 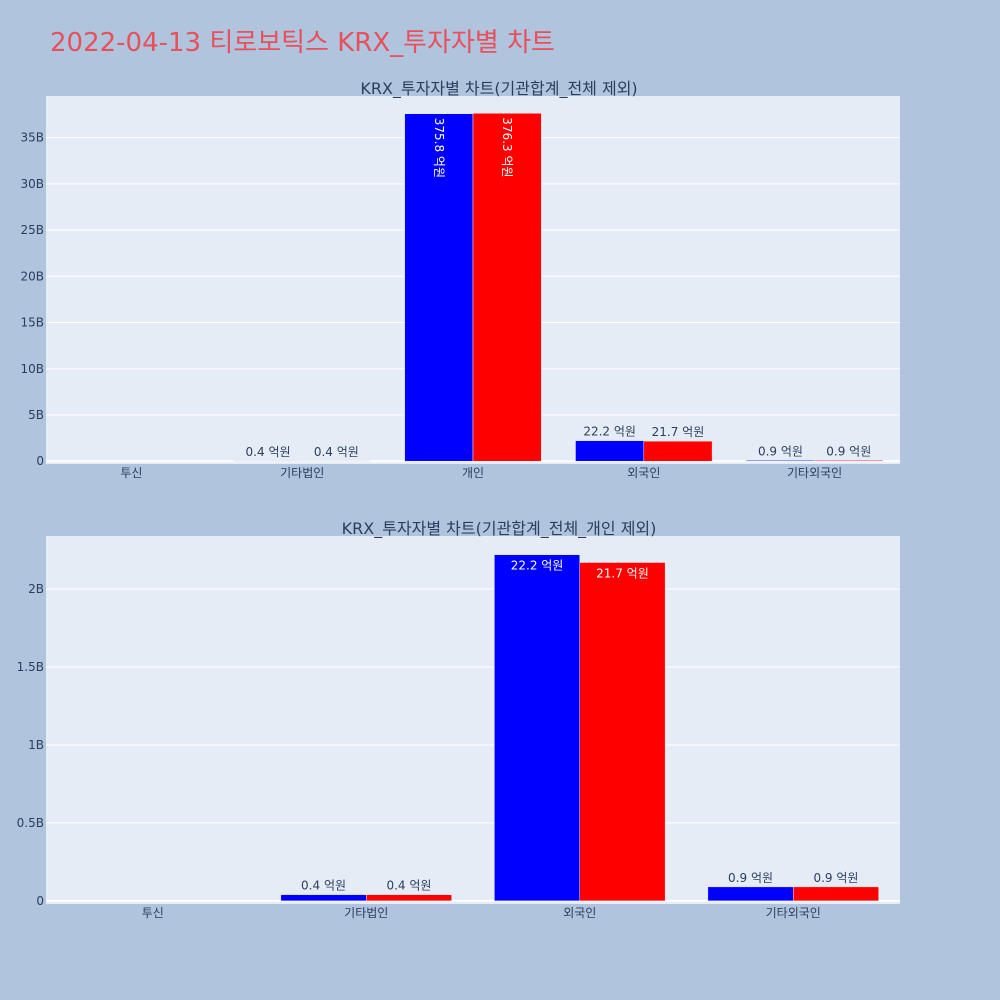 I want to click on y-tick-label: 15B, so click(x=32, y=323).